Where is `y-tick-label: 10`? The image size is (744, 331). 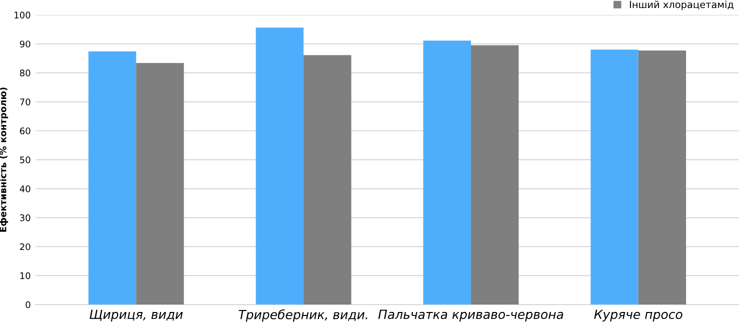
y-tick-label: 10 is located at coordinates (25, 276).